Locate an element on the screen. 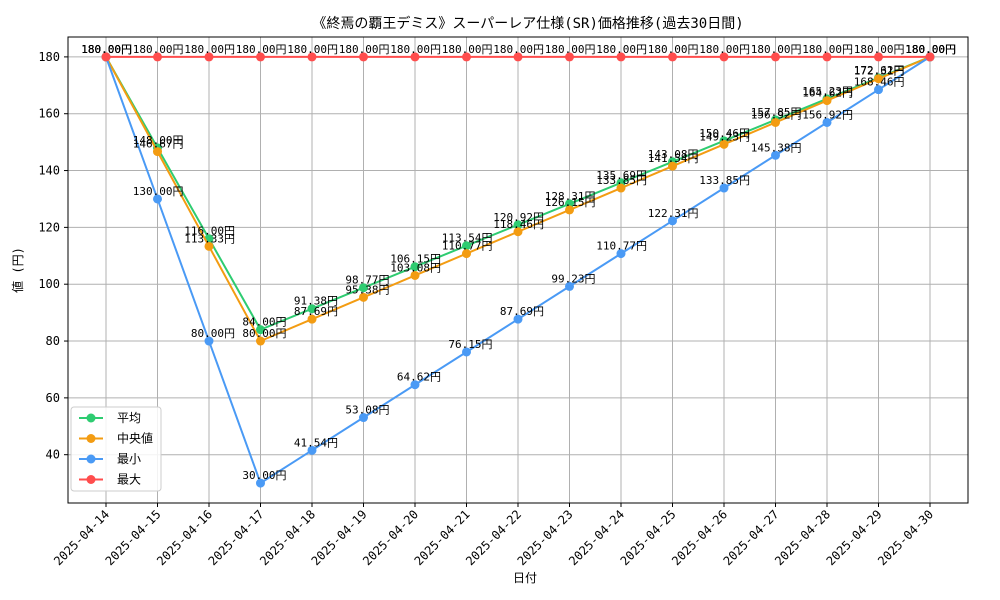 Image resolution: width=1000 pixels, height=600 pixels. data-label: 128.31円 is located at coordinates (570, 196).